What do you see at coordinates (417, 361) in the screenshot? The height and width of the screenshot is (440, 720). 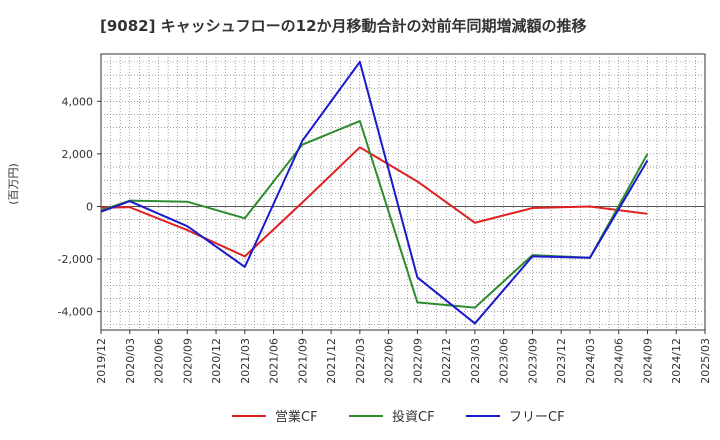 I see `x-tick-label: 2022/09` at bounding box center [417, 361].